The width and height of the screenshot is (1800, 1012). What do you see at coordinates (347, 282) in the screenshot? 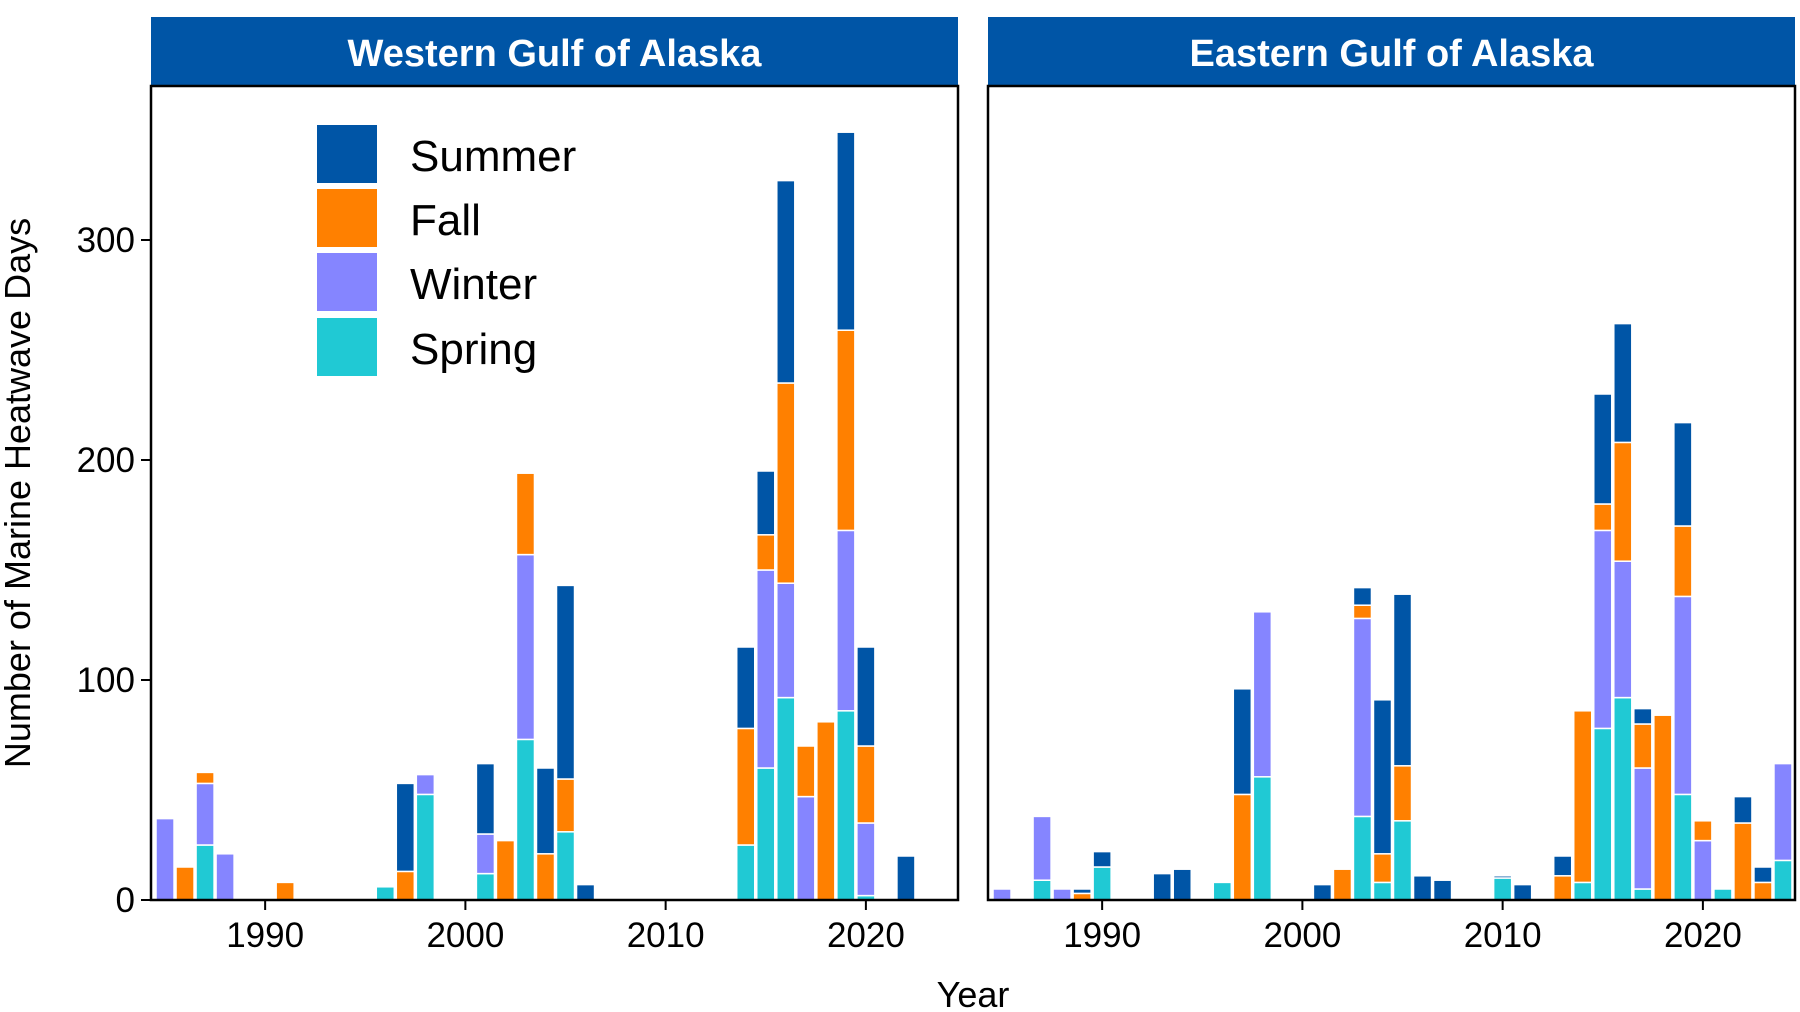
I see `legend-swatch-winter` at bounding box center [347, 282].